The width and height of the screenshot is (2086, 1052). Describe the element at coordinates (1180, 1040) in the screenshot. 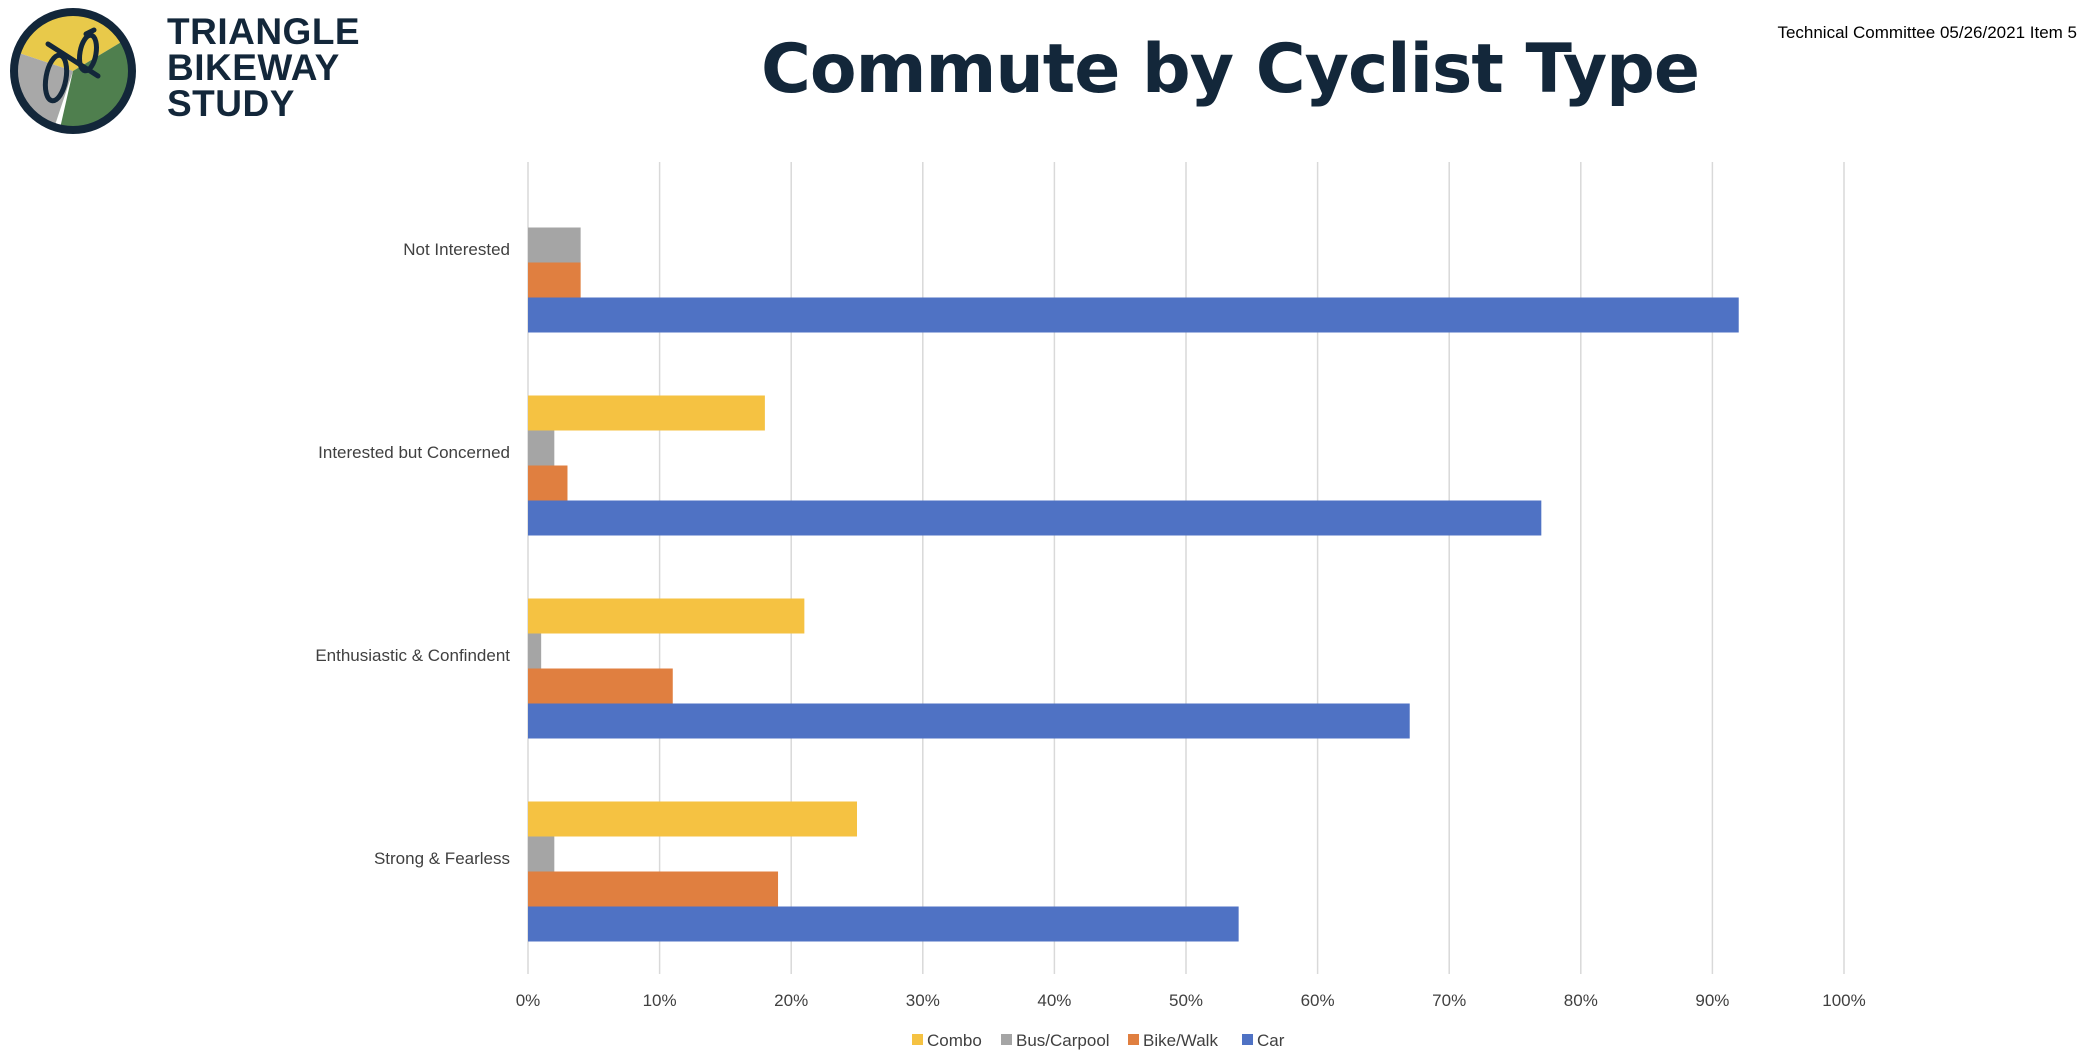

I see `legend-label: Bike/Walk` at that location.